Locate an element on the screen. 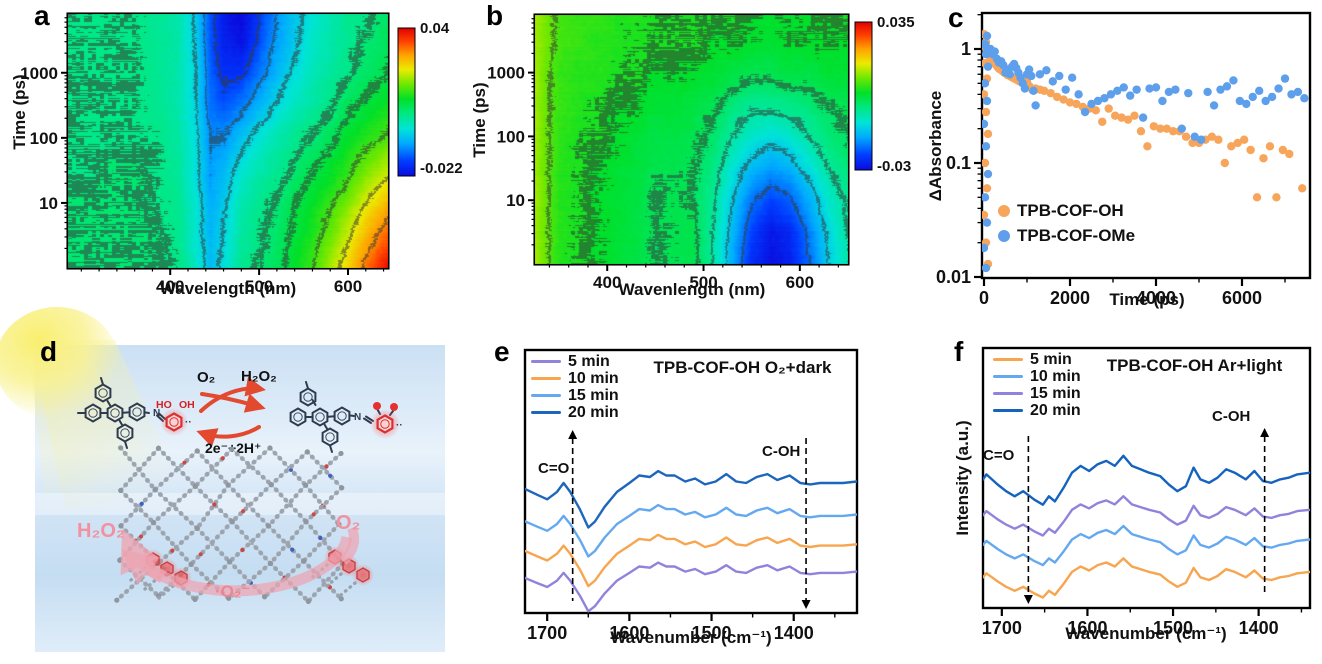 This screenshot has height=664, width=1322. annotation-f-co: C=O is located at coordinates (999, 455).